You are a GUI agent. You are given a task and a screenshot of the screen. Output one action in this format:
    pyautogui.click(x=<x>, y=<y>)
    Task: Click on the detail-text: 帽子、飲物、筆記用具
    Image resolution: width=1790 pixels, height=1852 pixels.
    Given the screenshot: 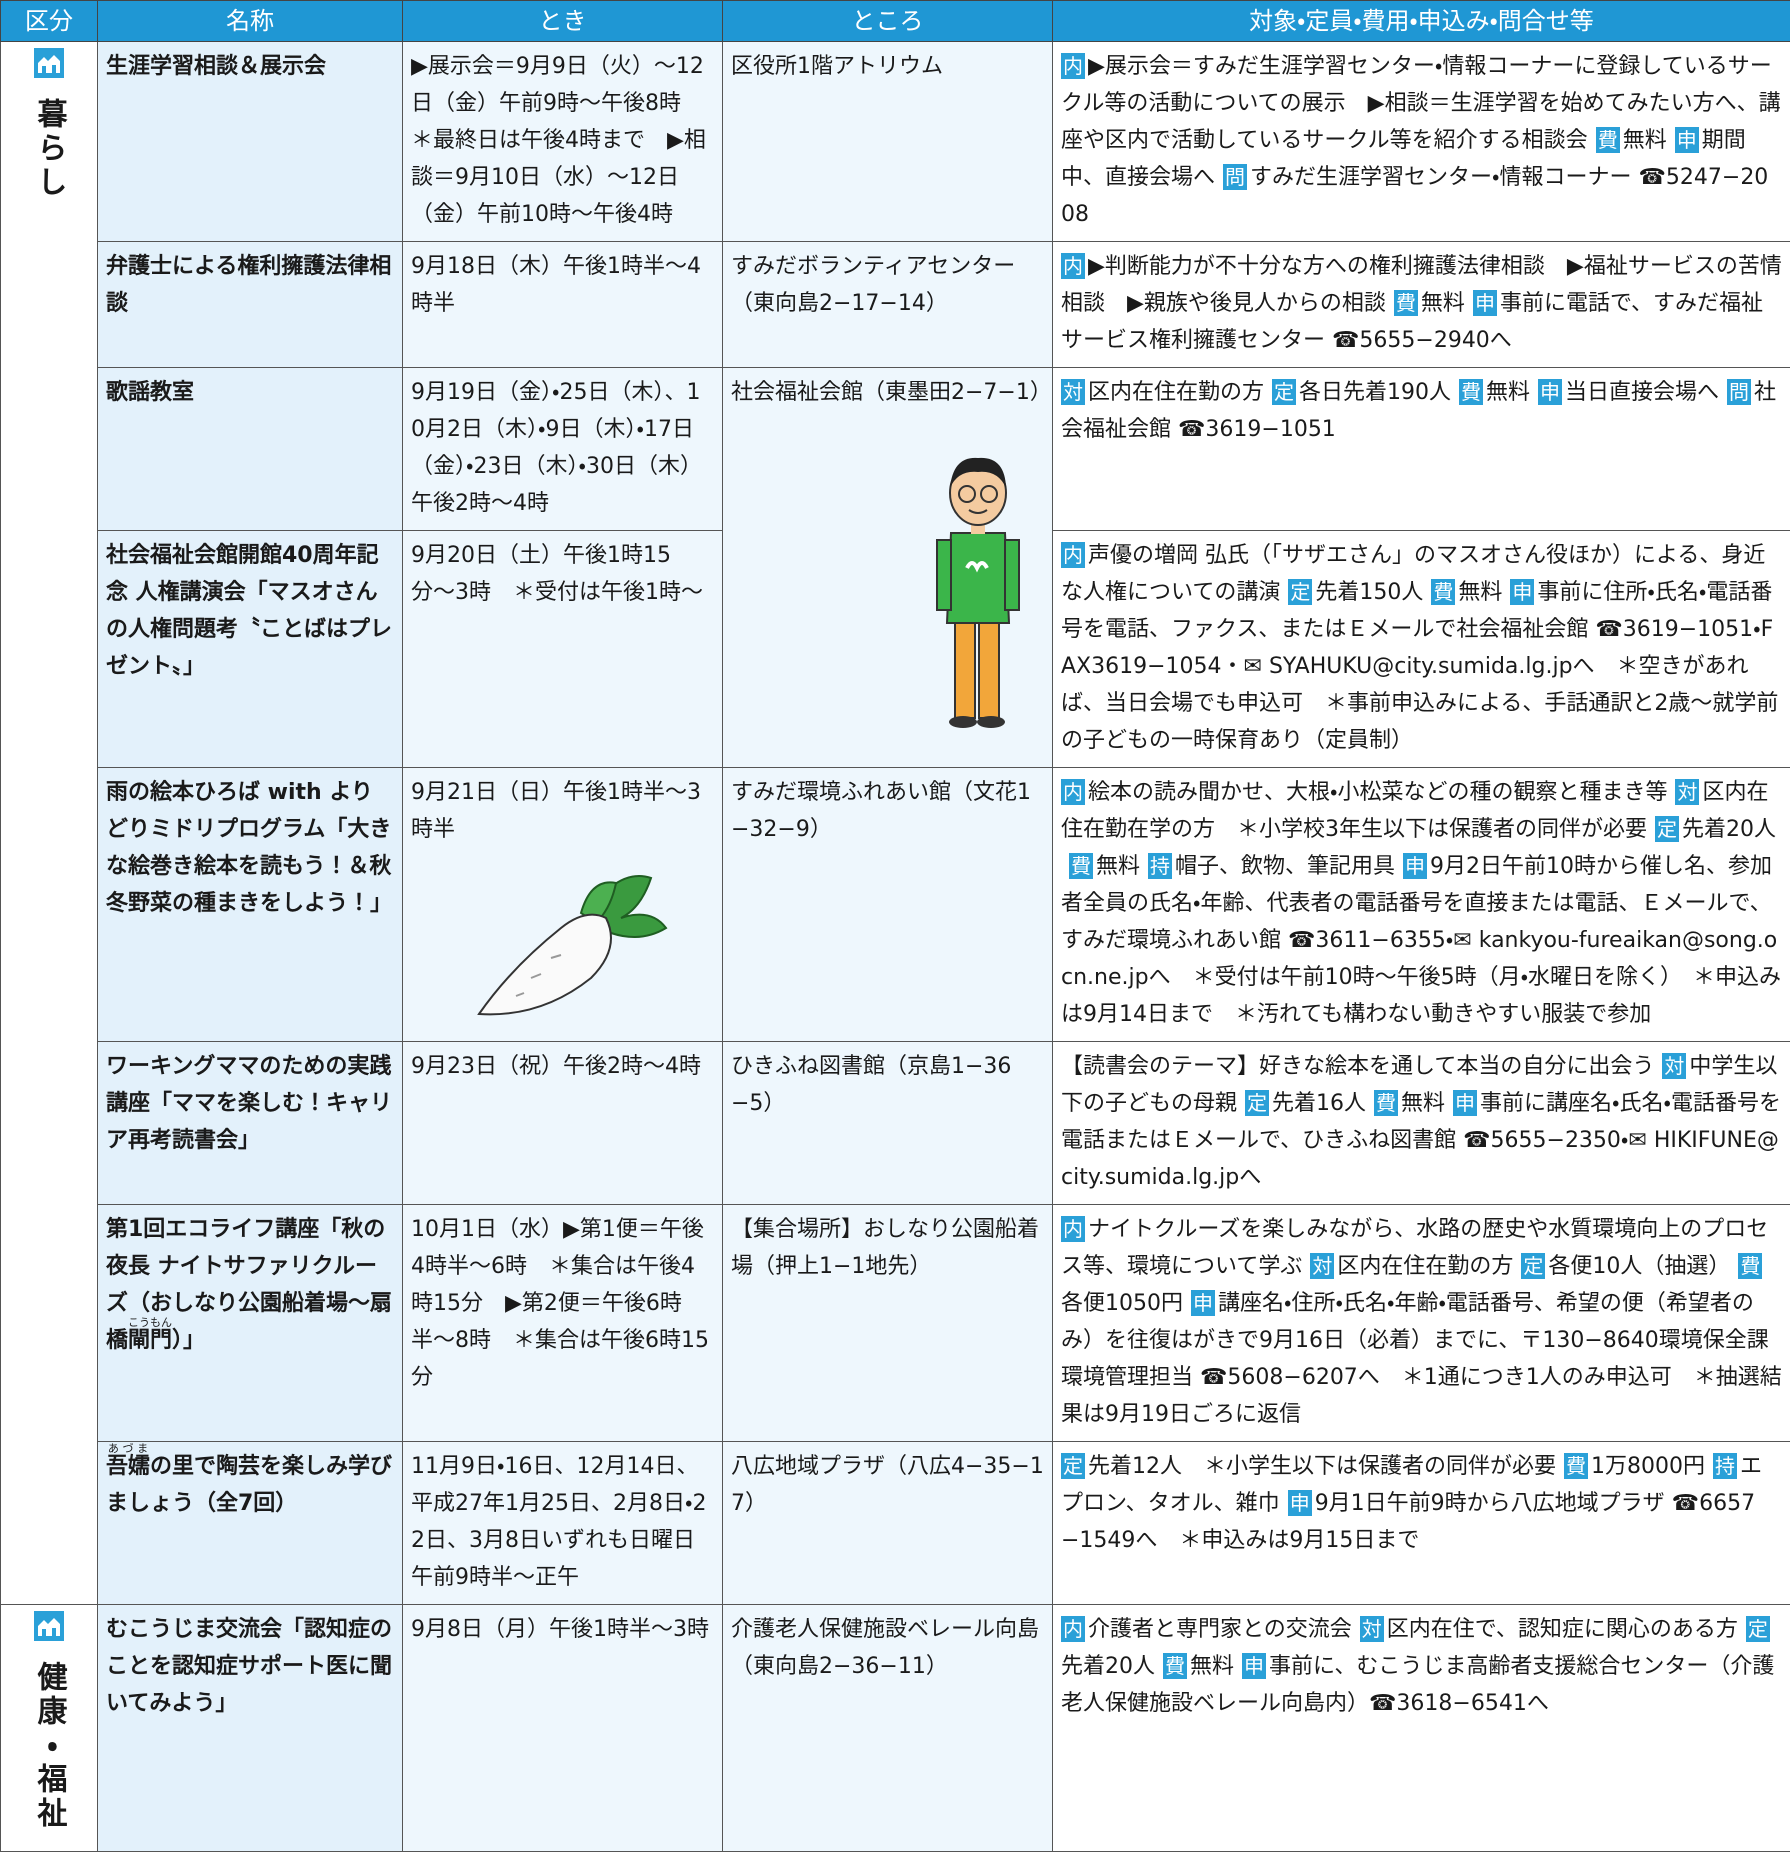 What is the action you would take?
    pyautogui.click(x=1285, y=866)
    